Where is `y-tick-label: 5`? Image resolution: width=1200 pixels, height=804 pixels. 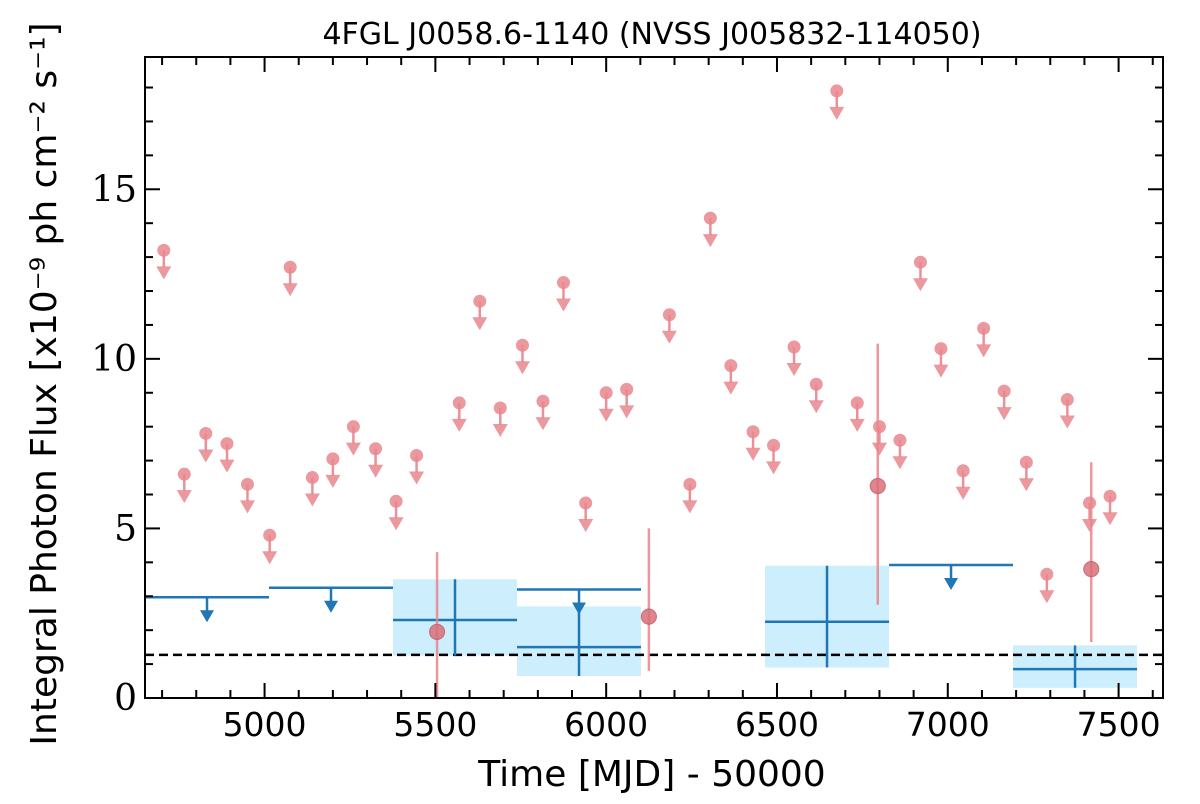 y-tick-label: 5 is located at coordinates (125, 528).